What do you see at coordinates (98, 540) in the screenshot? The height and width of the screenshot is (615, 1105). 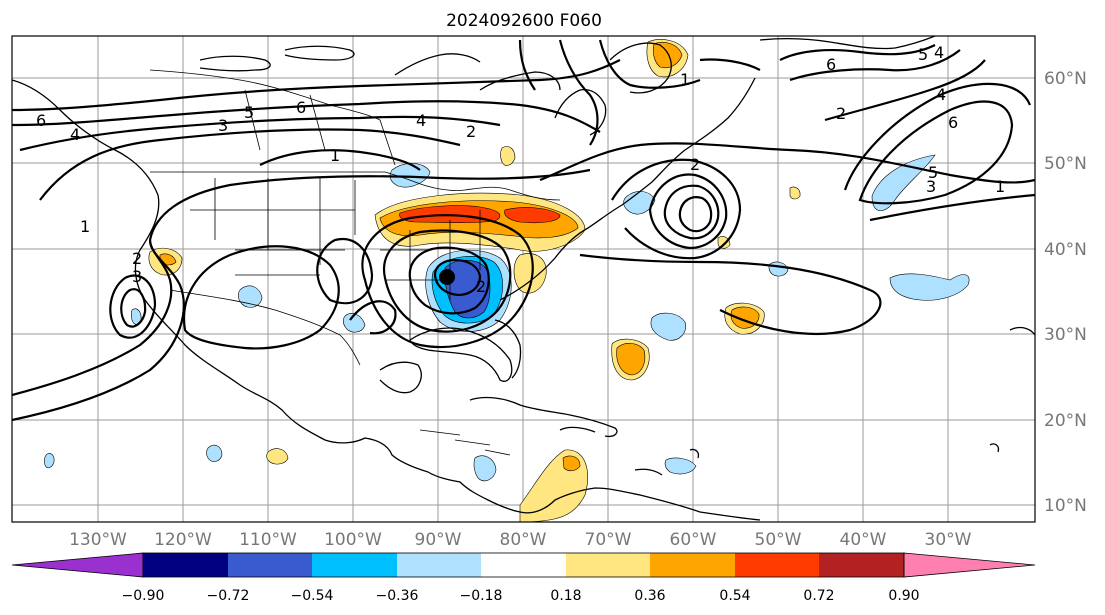 I see `lon-label-130w: 130°W` at bounding box center [98, 540].